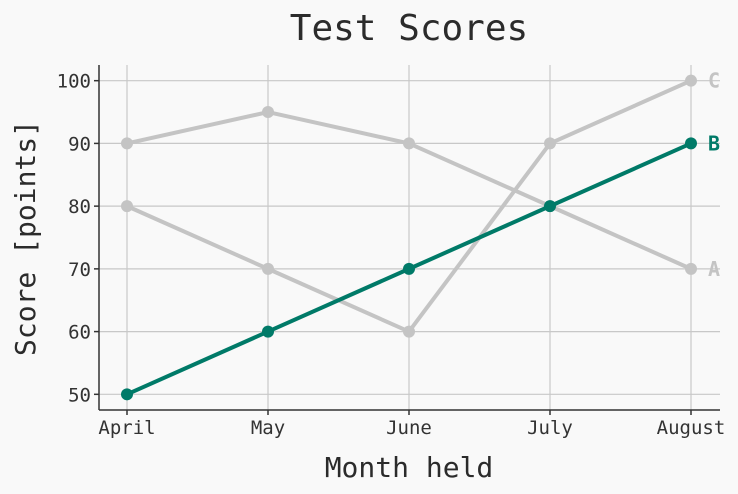  Describe the element at coordinates (409, 467) in the screenshot. I see `x-axis-label: Month held` at that location.